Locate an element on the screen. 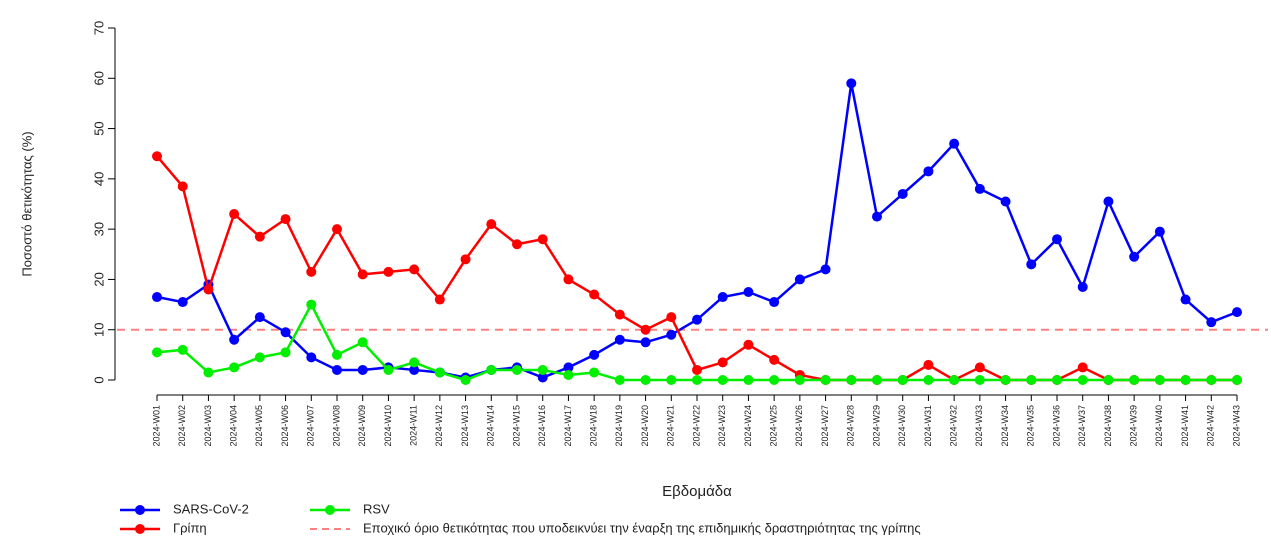 Image resolution: width=1271 pixels, height=538 pixels. x-tick-label: 2024-W26 is located at coordinates (799, 426).